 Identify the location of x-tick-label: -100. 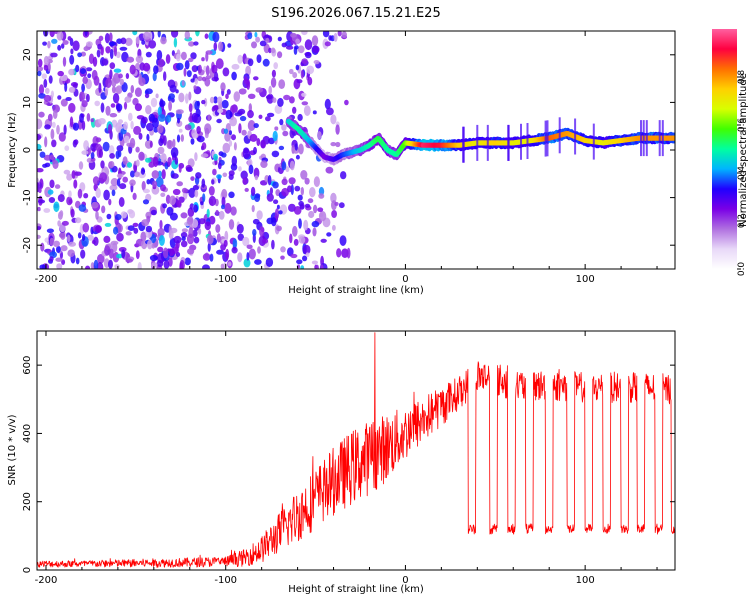
(225, 580).